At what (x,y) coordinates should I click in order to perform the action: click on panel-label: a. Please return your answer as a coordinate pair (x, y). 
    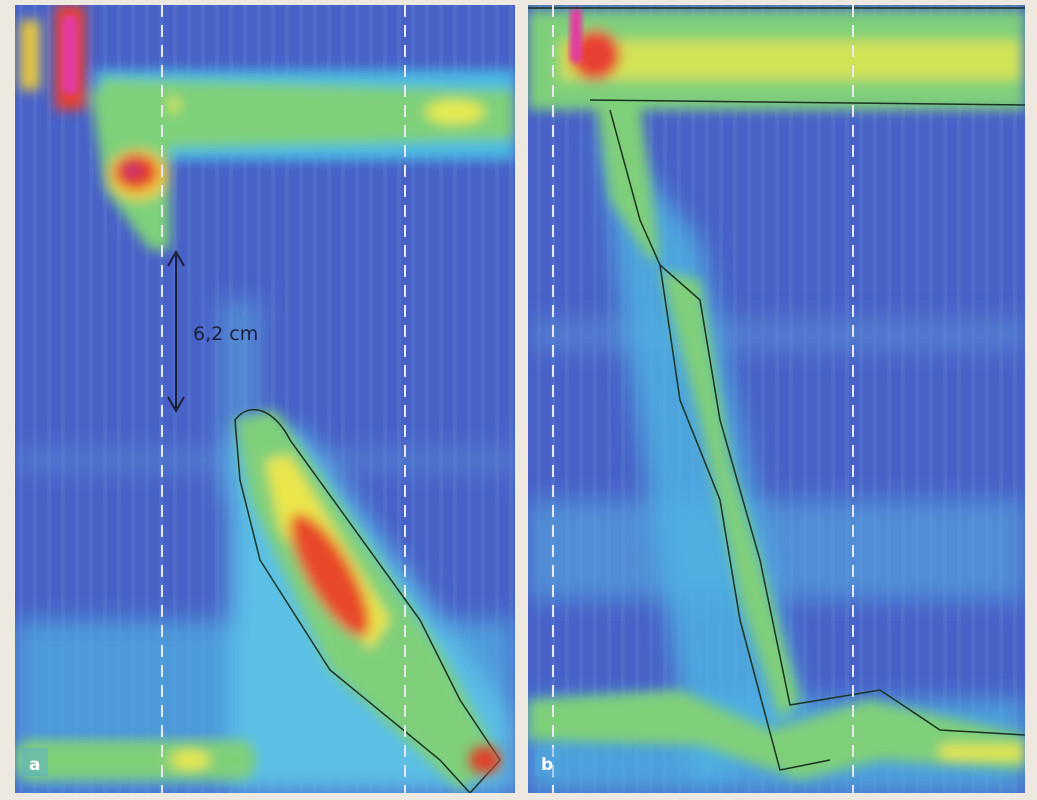
    Looking at the image, I should click on (34, 765).